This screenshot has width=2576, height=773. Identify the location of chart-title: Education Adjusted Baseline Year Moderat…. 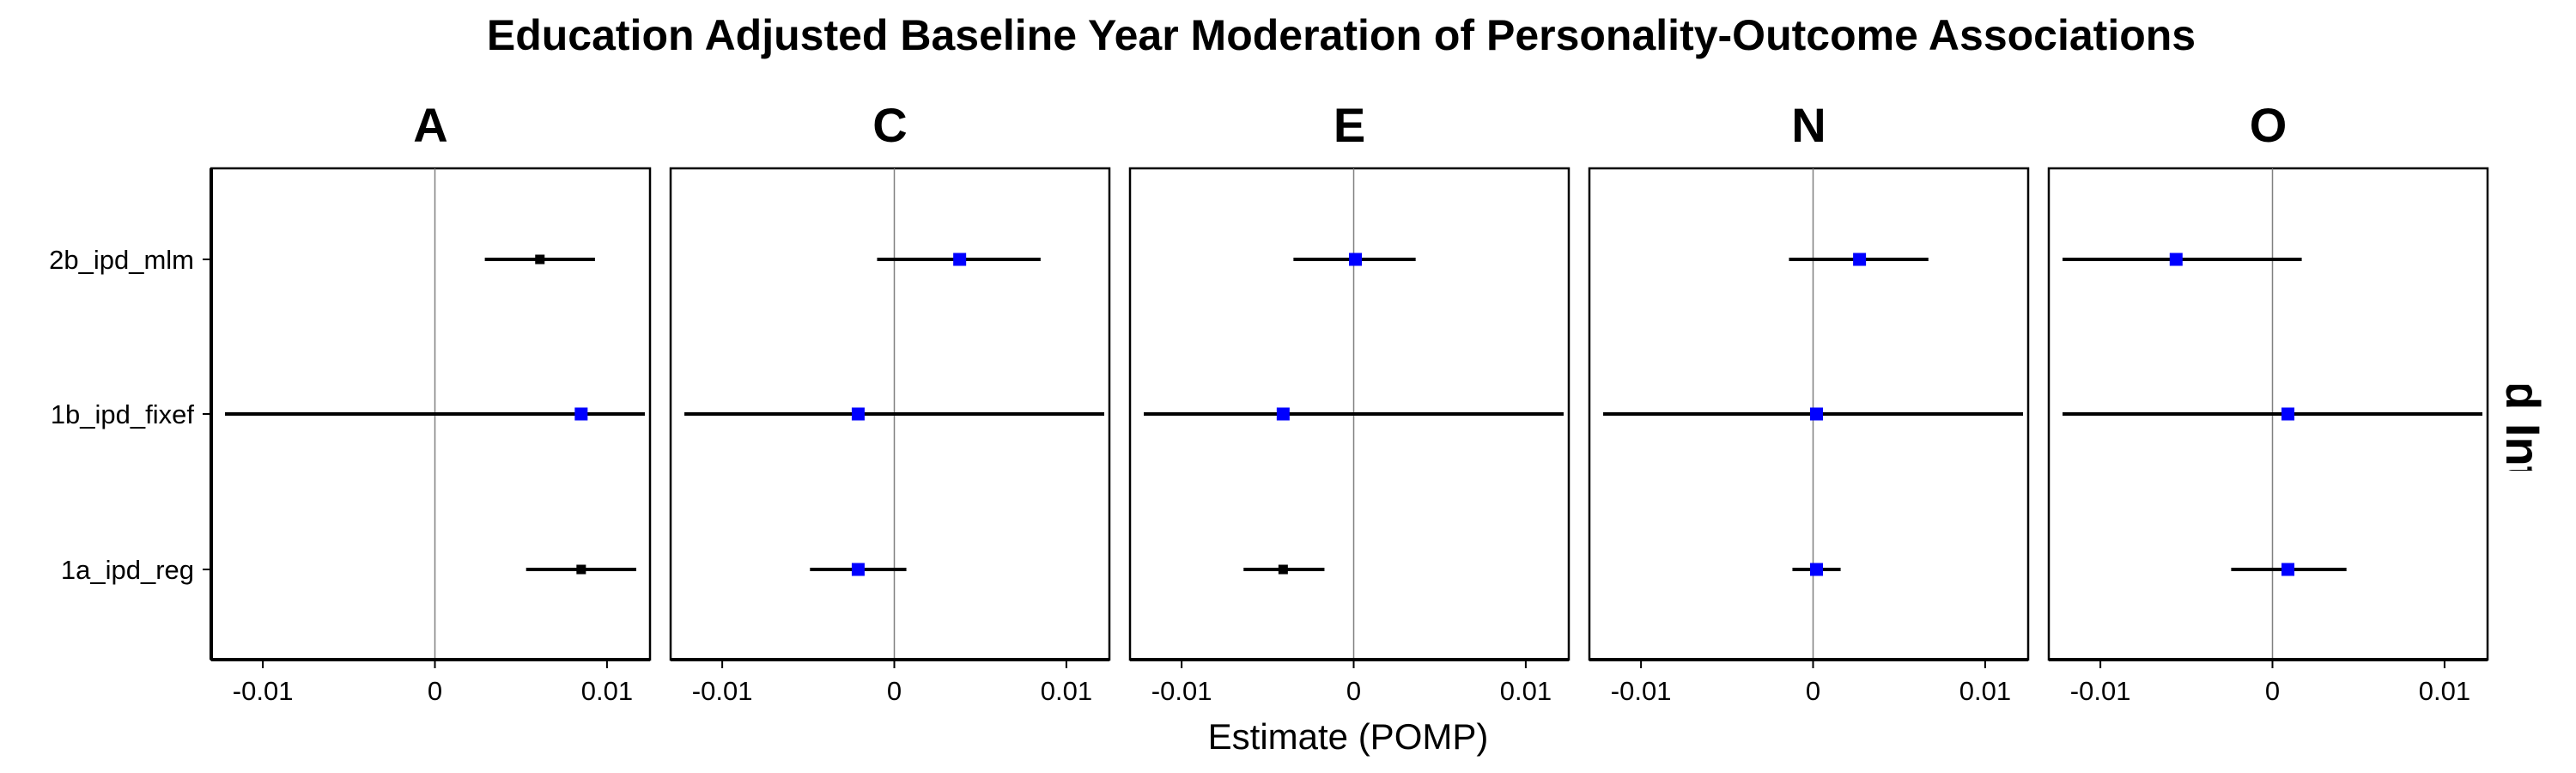
(1341, 35).